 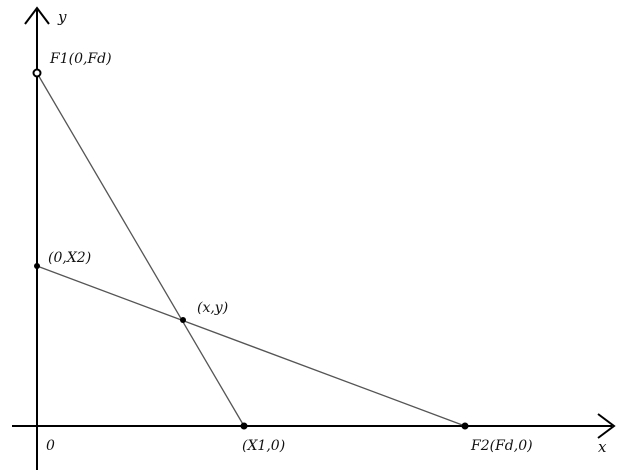 What do you see at coordinates (244, 426) in the screenshot?
I see `point-x1` at bounding box center [244, 426].